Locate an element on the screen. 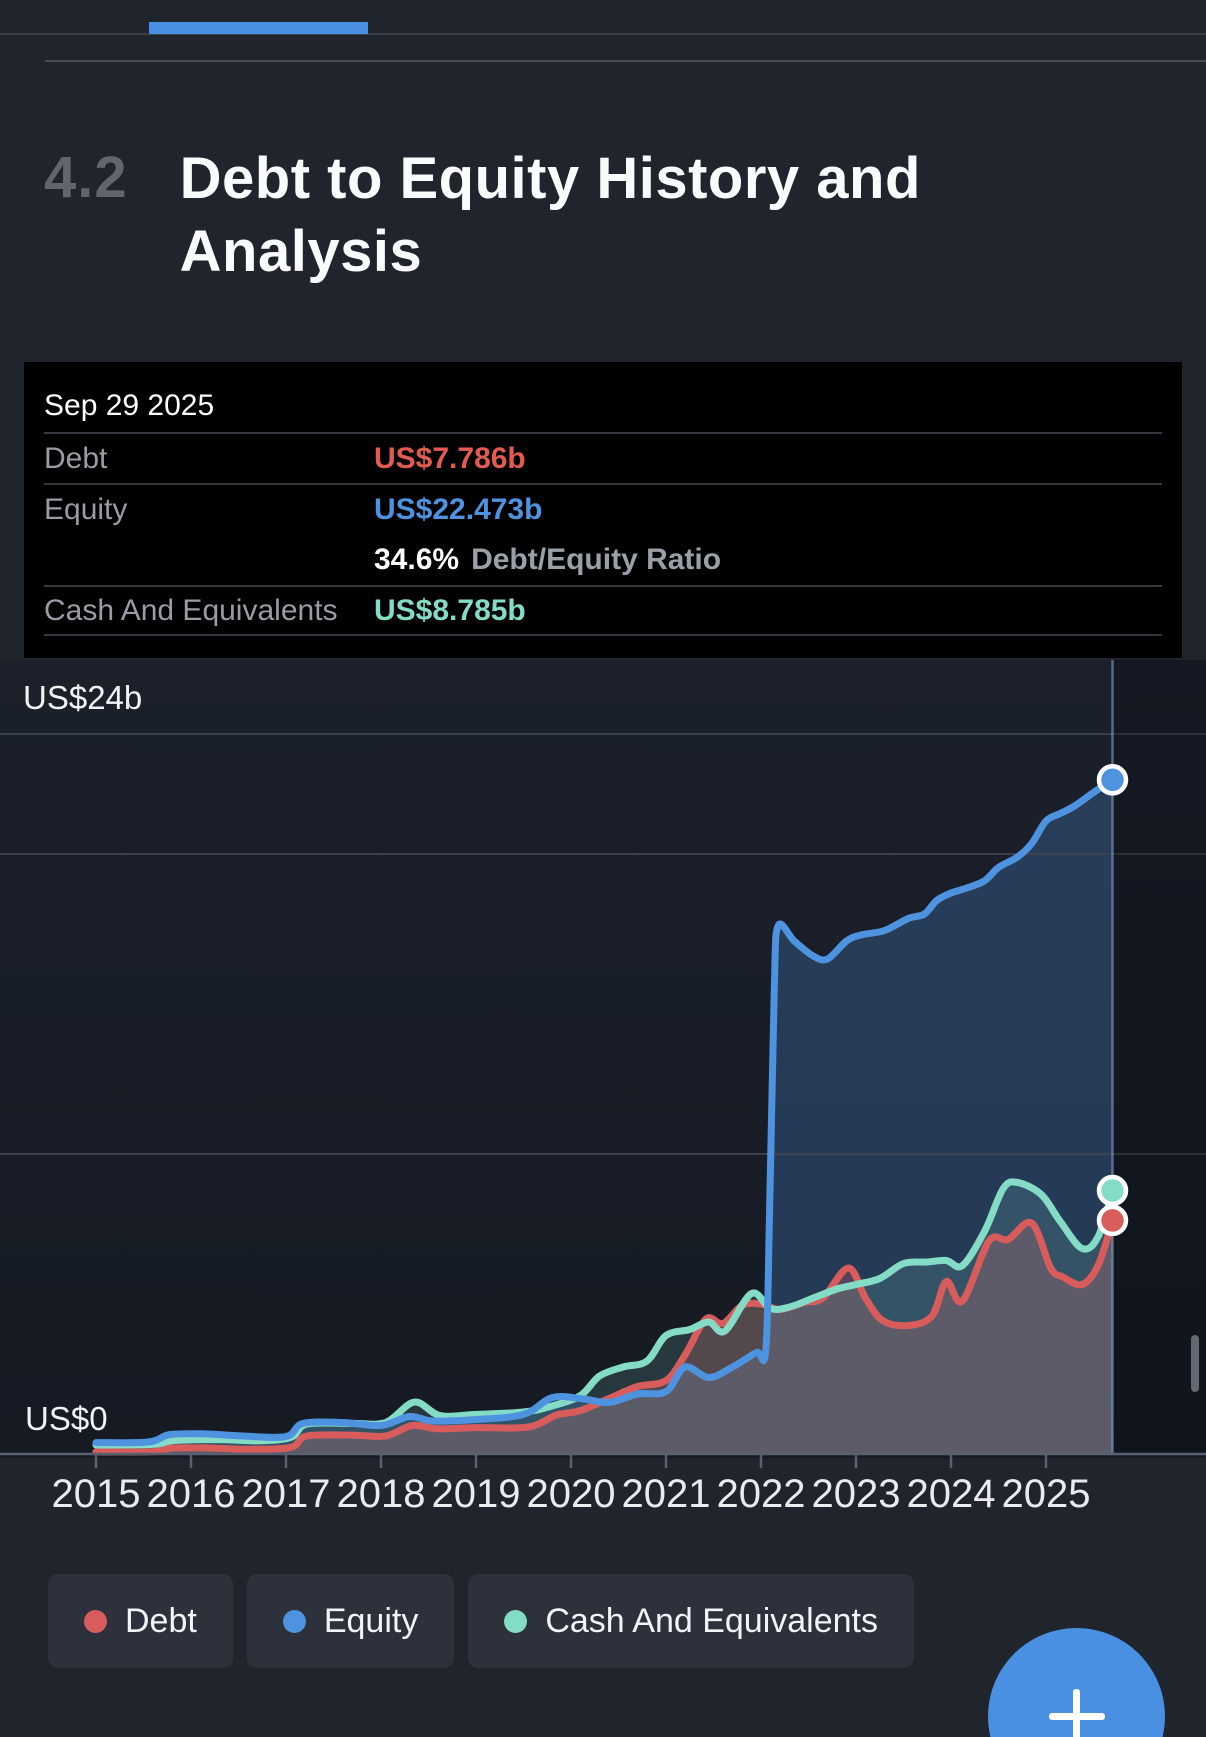  tooltip-row-debt: Debt US$7.786b is located at coordinates (603, 458).